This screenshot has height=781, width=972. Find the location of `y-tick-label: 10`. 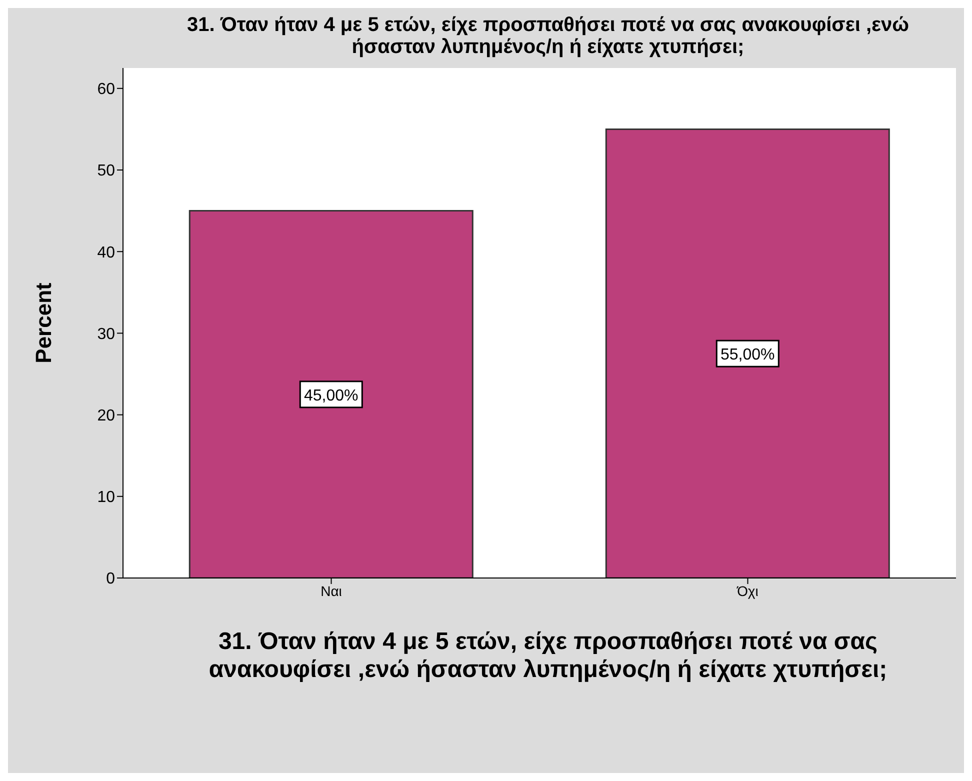

y-tick-label: 10 is located at coordinates (106, 497).